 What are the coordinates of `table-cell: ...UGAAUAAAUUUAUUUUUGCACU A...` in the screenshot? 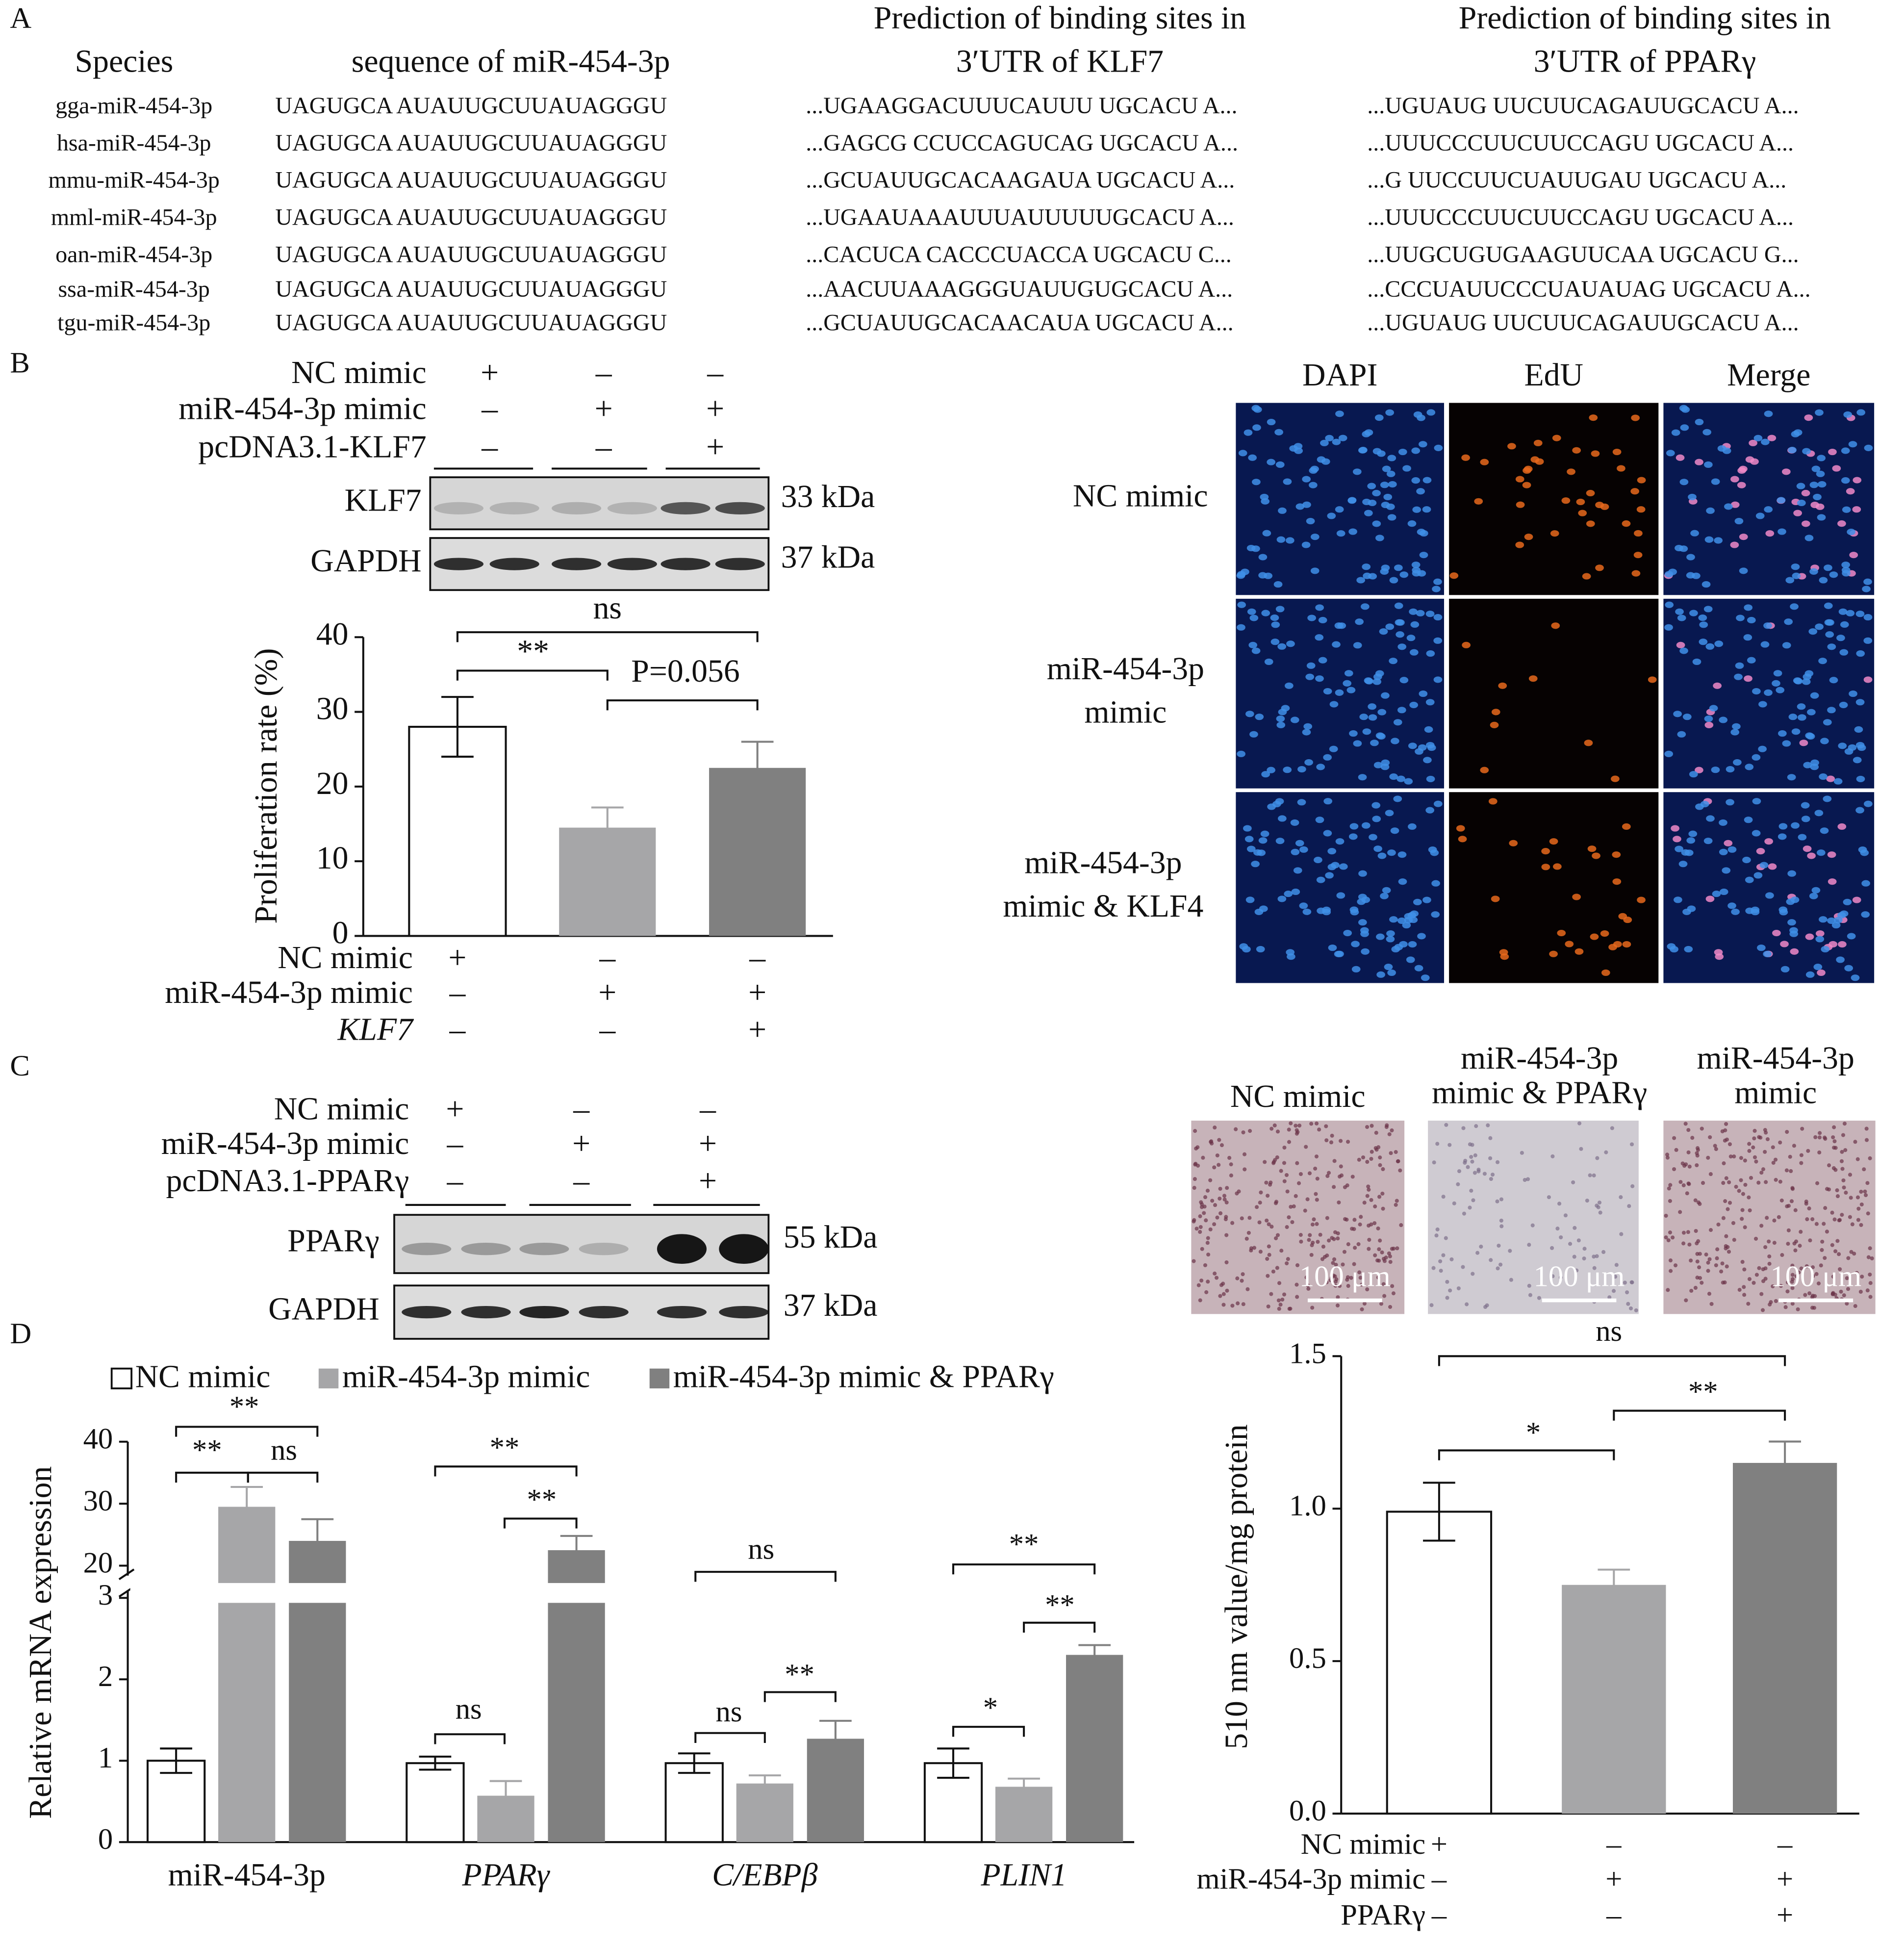 It's located at (1020, 217).